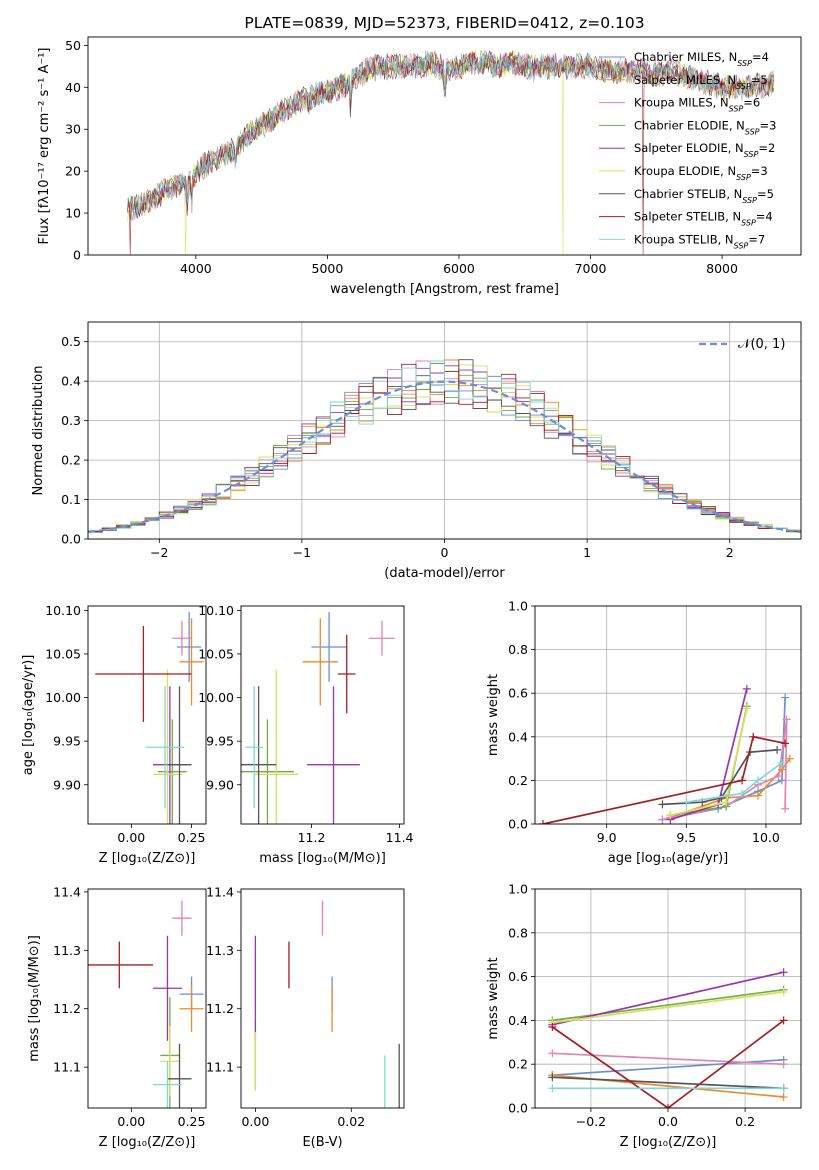 This screenshot has width=819, height=1170. Describe the element at coordinates (699, 241) in the screenshot. I see `legend-label: Kroupa STELIB, NSSP=7` at that location.